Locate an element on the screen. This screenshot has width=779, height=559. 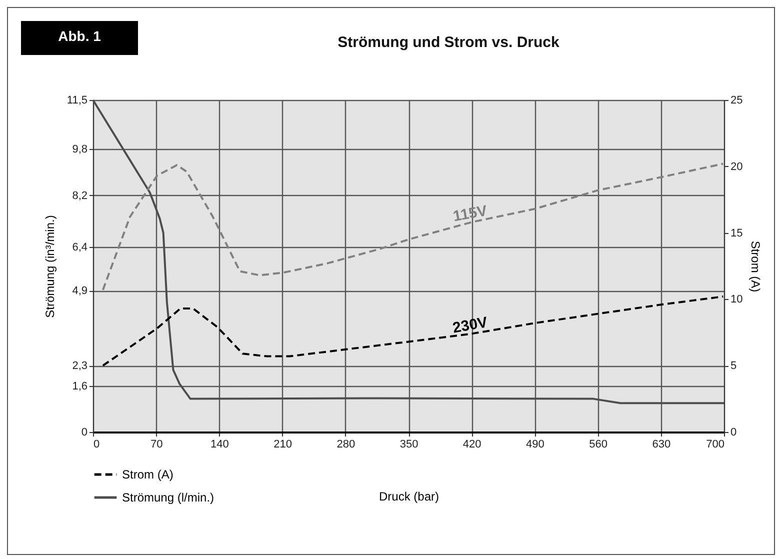
x-tick-label: 0 is located at coordinates (97, 444).